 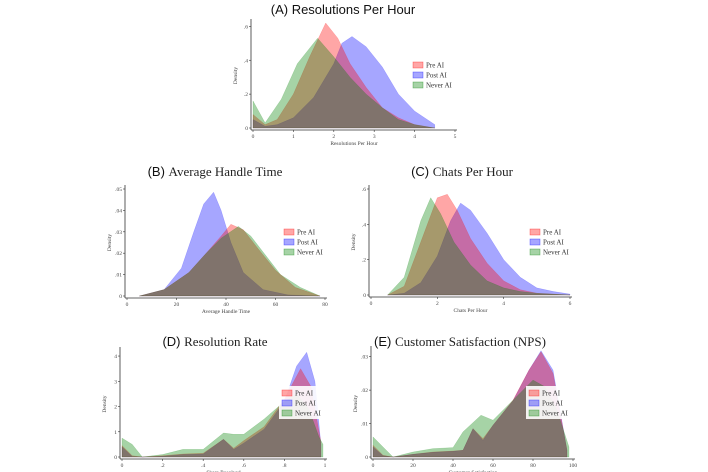 I want to click on panel-title: (B) Average Handle Time, so click(x=215, y=171).